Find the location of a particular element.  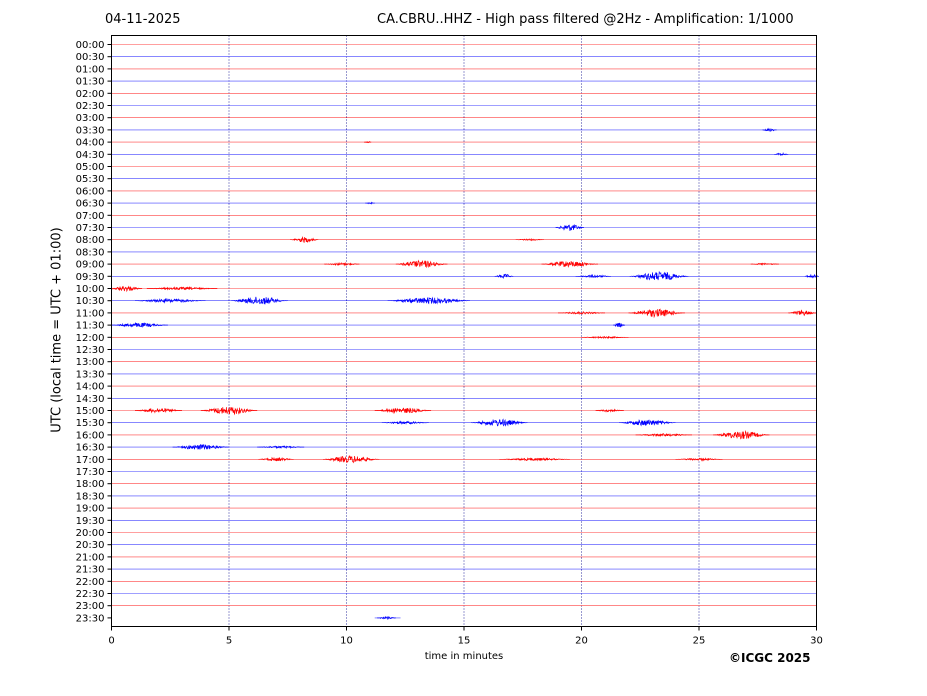

event-16:00-23.5 is located at coordinates (663, 435).